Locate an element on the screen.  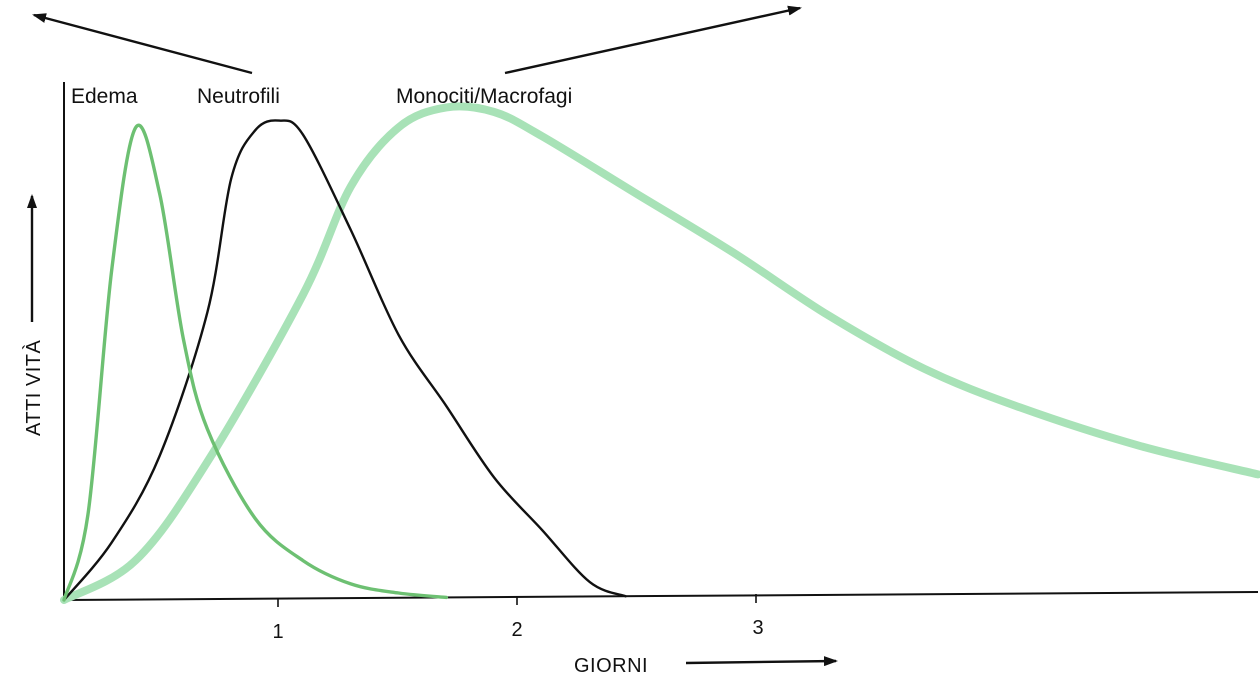
series-label-edema: Edema is located at coordinates (104, 96).